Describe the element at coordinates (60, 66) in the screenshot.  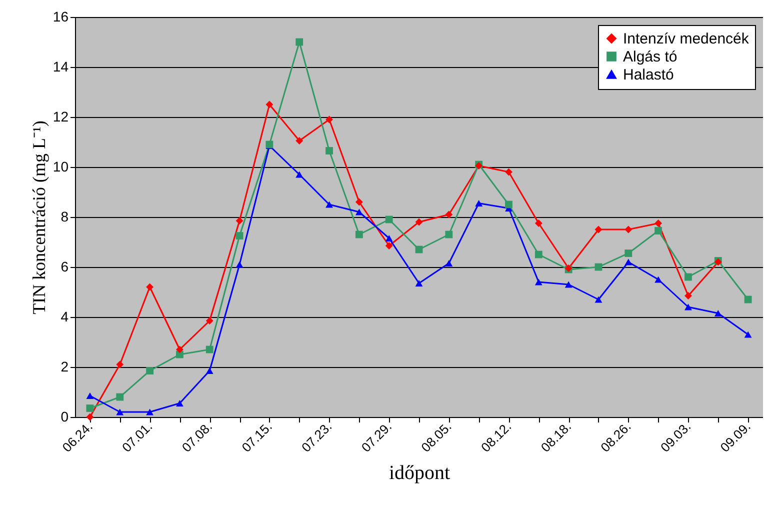
I see `y-tick-label: 14` at that location.